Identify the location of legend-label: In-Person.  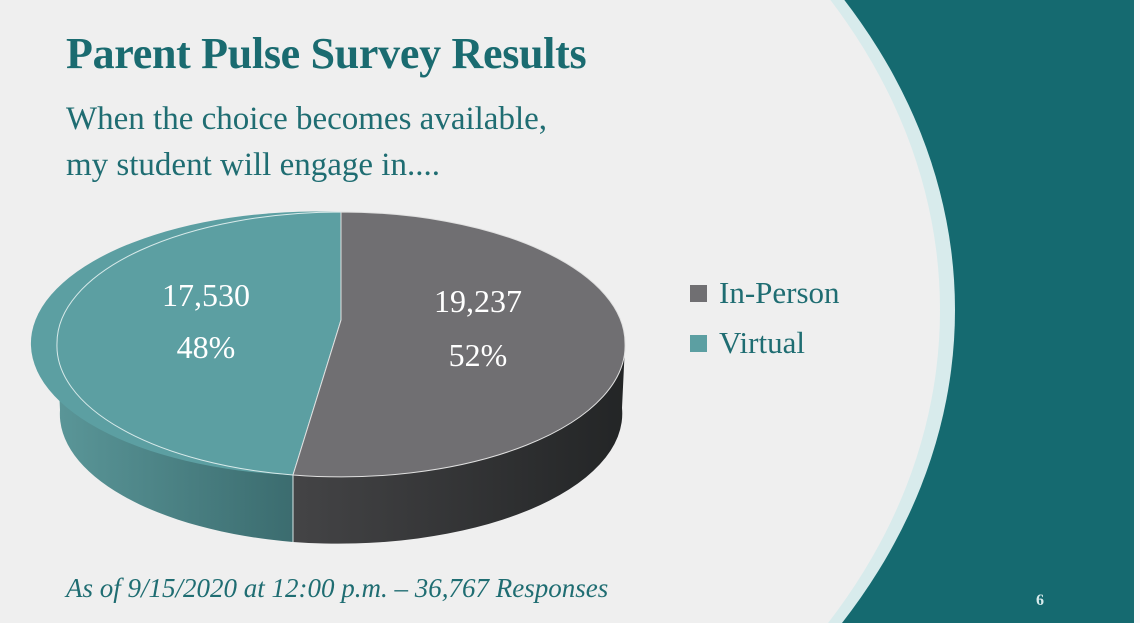
(779, 292).